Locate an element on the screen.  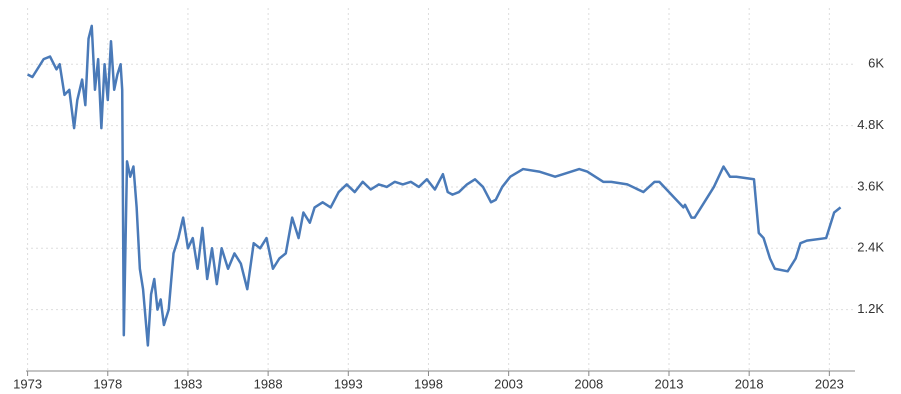
x-tick-label: 2003 is located at coordinates (508, 383).